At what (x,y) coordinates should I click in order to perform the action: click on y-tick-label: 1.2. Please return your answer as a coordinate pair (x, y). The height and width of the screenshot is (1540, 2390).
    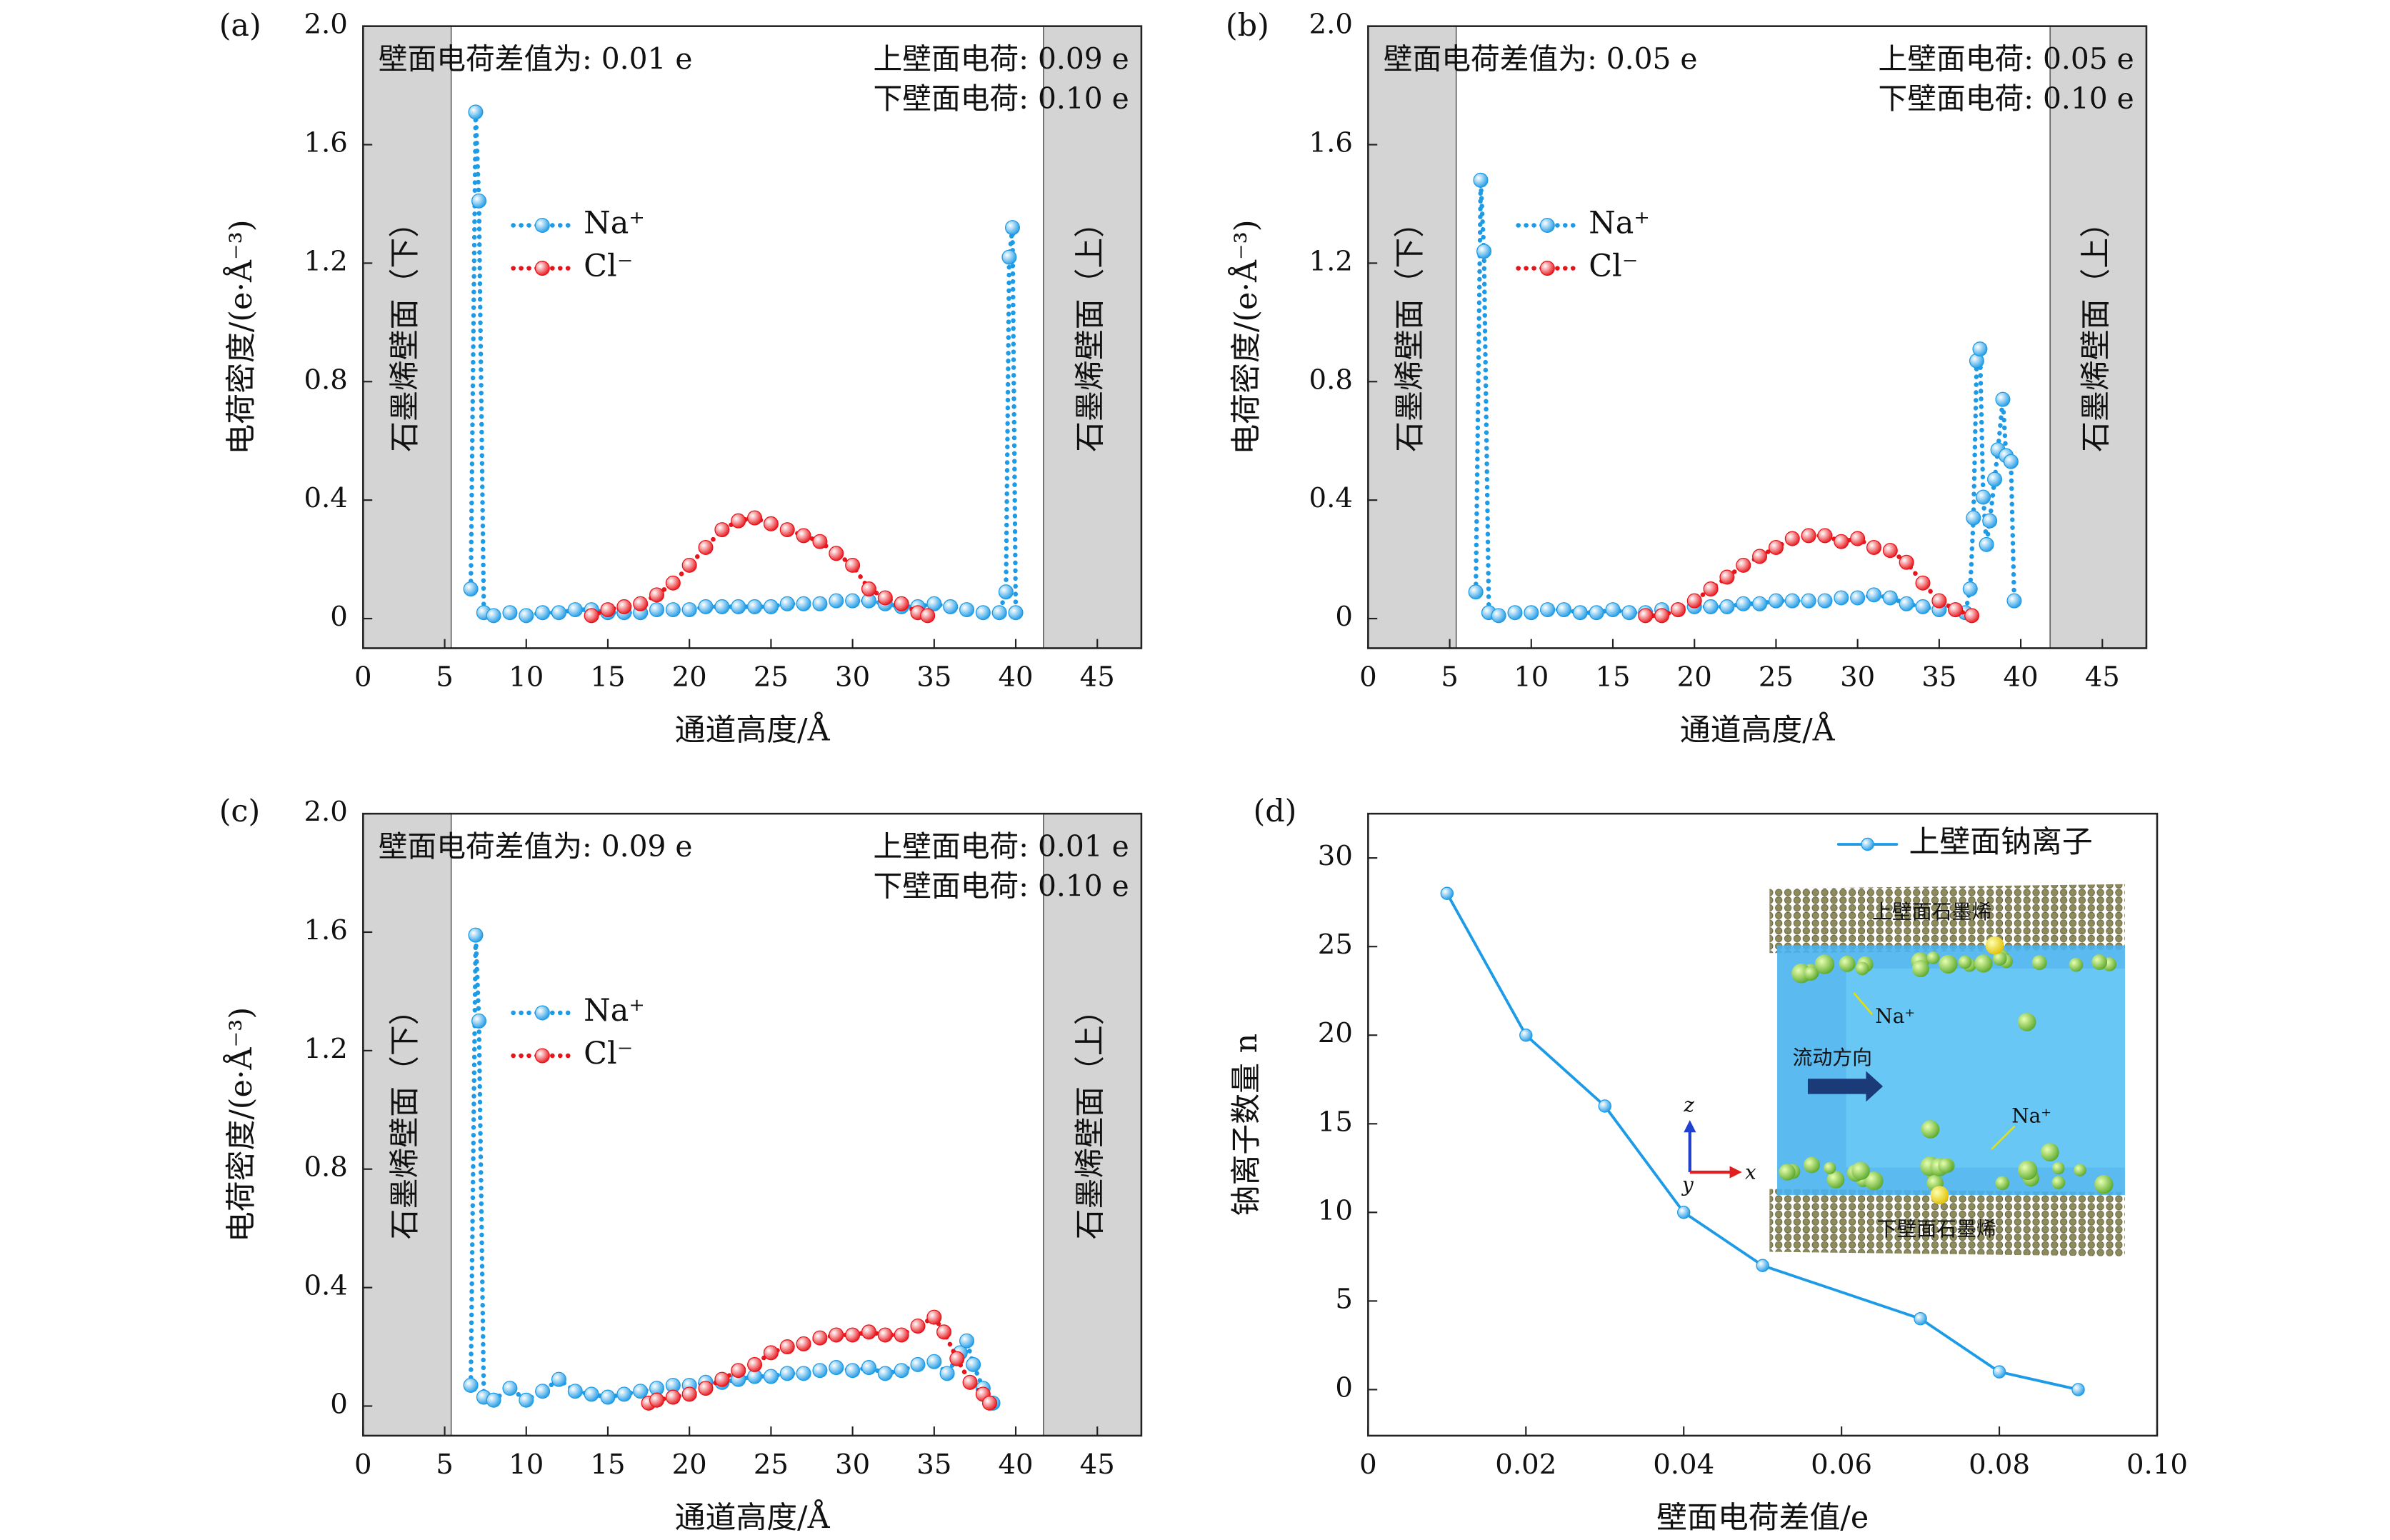
    Looking at the image, I should click on (1331, 261).